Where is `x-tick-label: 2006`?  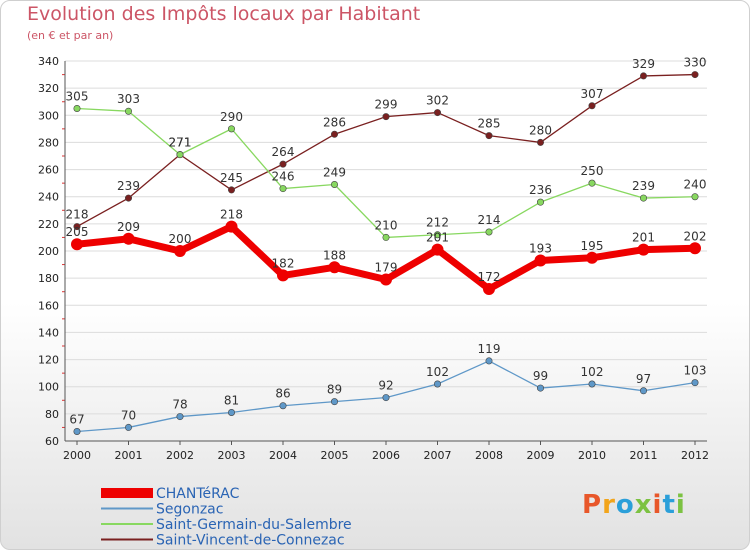 x-tick-label: 2006 is located at coordinates (386, 455).